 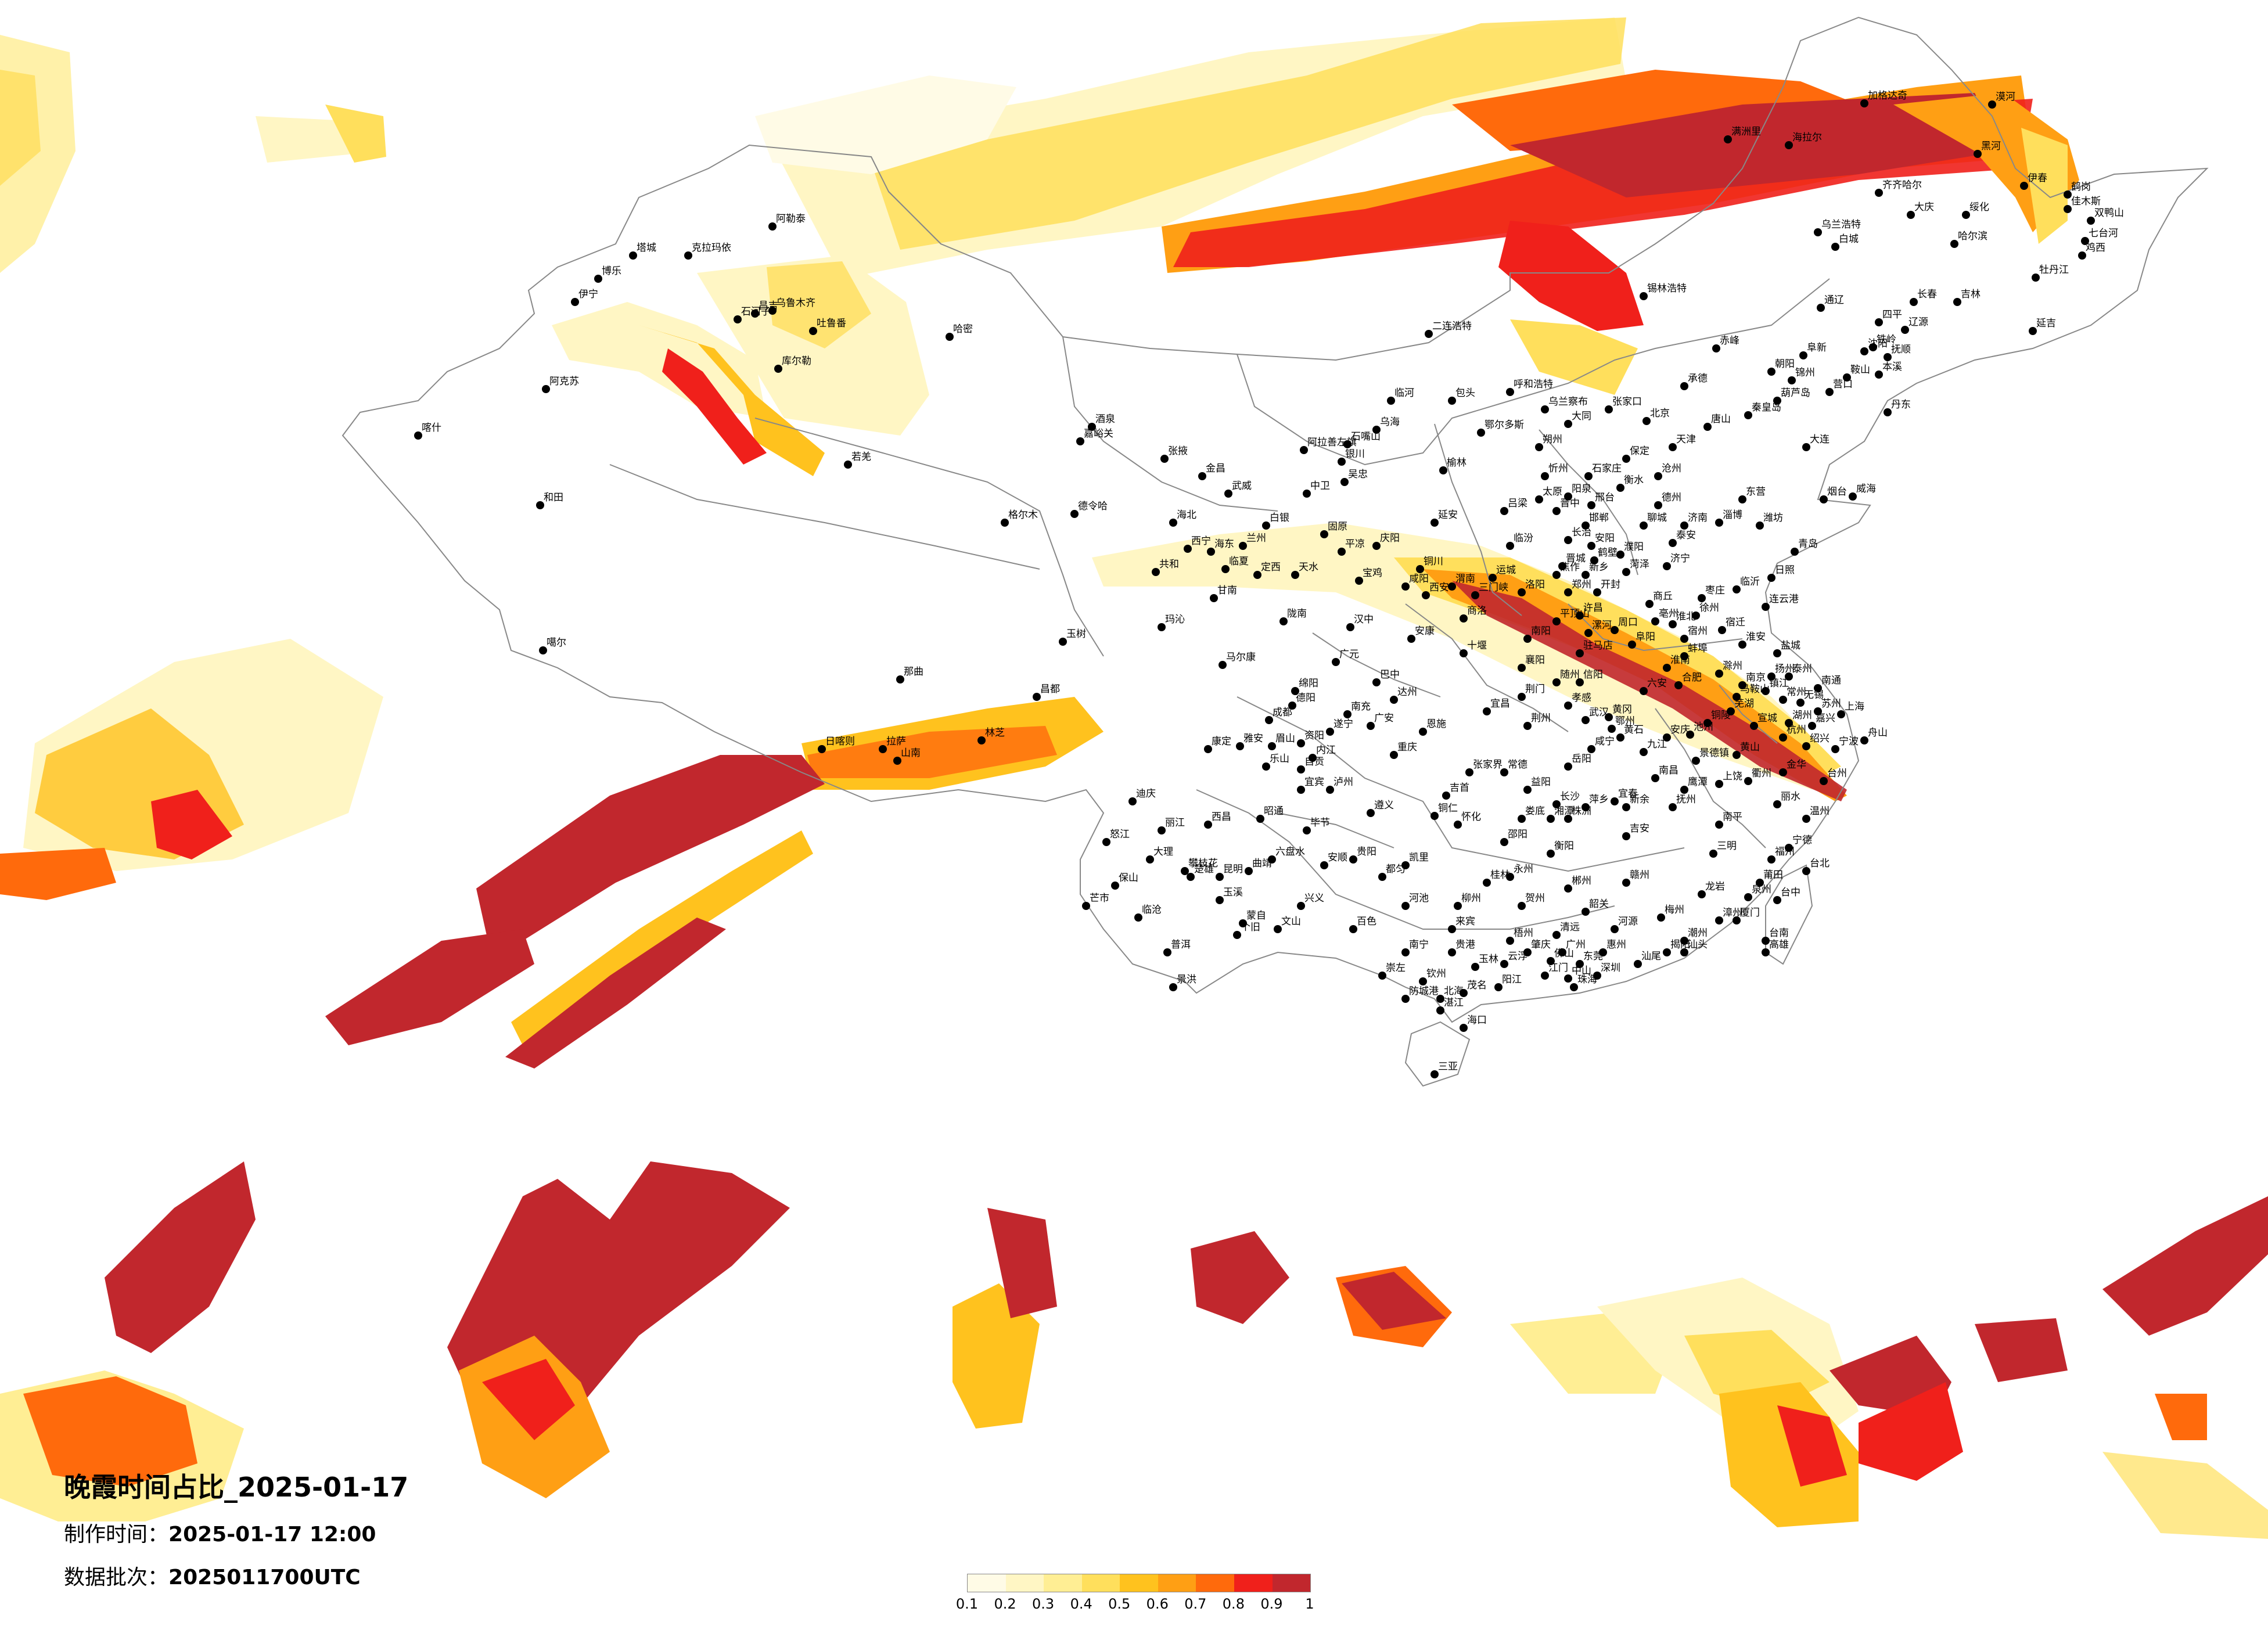 What do you see at coordinates (1587, 979) in the screenshot?
I see `city-label: 珠海` at bounding box center [1587, 979].